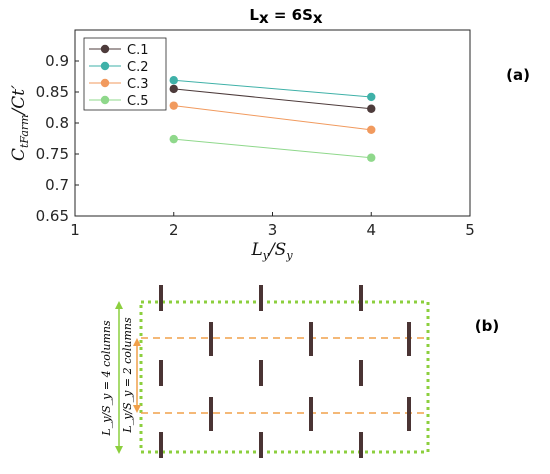 This screenshot has height=474, width=550. I want to click on legend-label: C.1, so click(137, 50).